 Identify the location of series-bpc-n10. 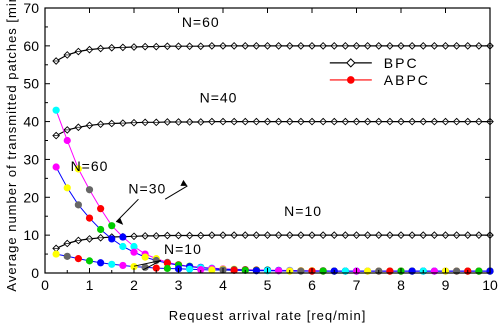
(273, 242).